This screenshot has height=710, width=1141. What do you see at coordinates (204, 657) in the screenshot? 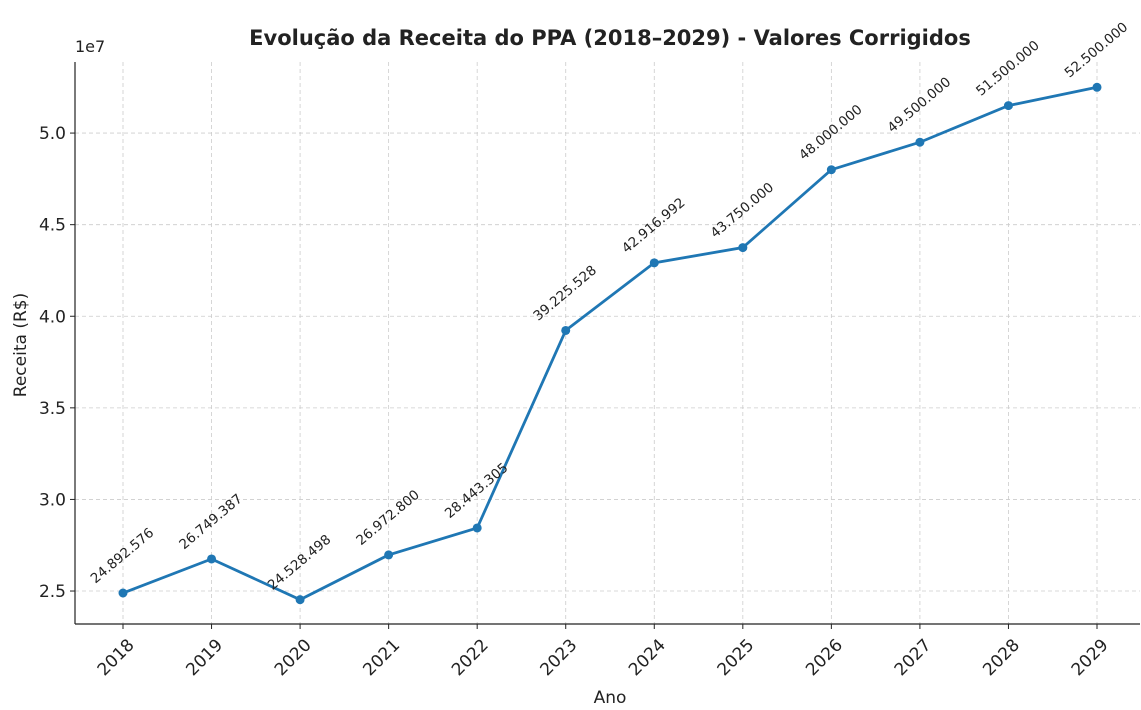
I see `x-tick-label: 2019` at bounding box center [204, 657].